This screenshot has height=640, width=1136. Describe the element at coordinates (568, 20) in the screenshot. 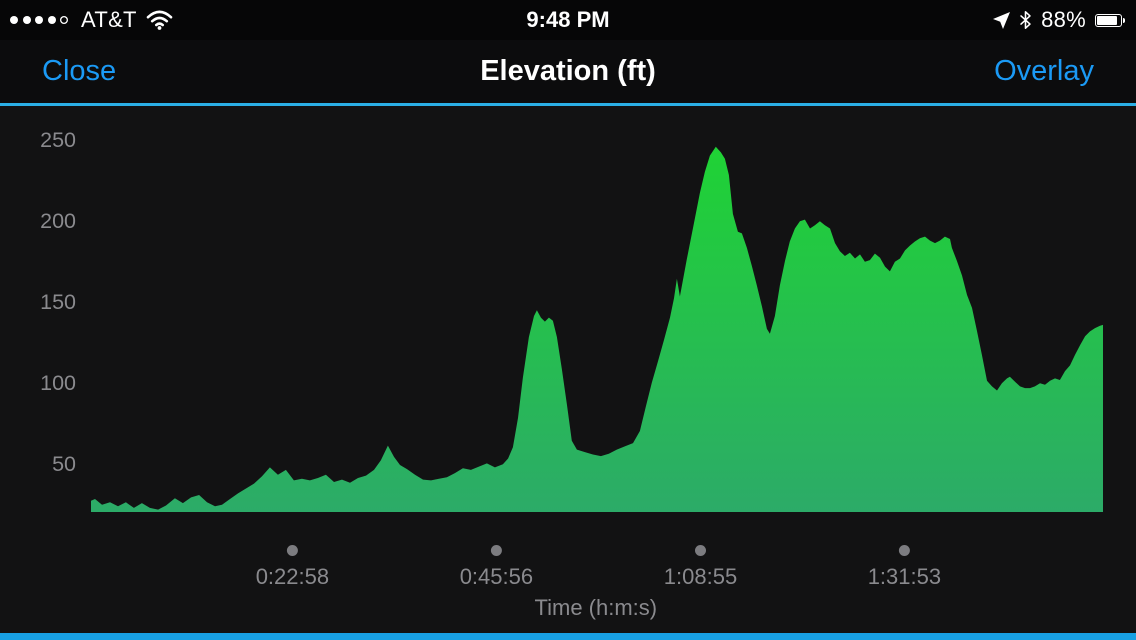

I see `status-bar: AT&T 9:48 PM 88%` at that location.